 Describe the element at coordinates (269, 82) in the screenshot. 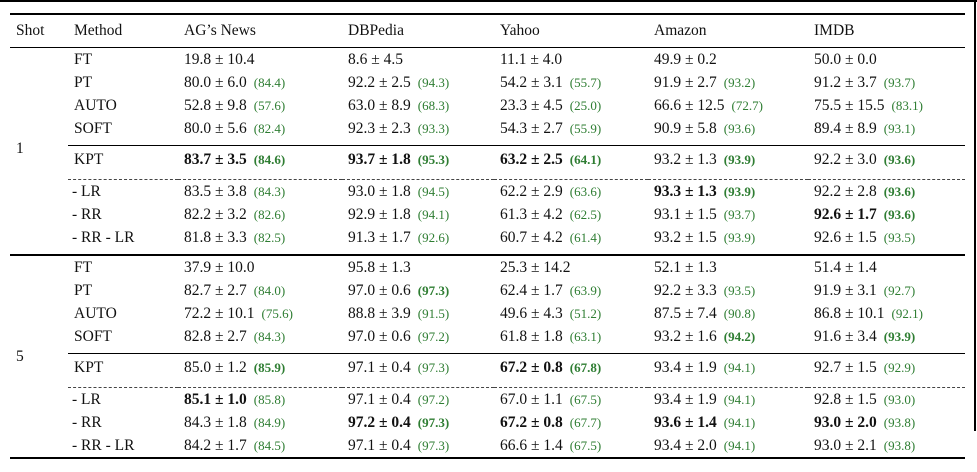

I see `score-note: (84.4)` at that location.